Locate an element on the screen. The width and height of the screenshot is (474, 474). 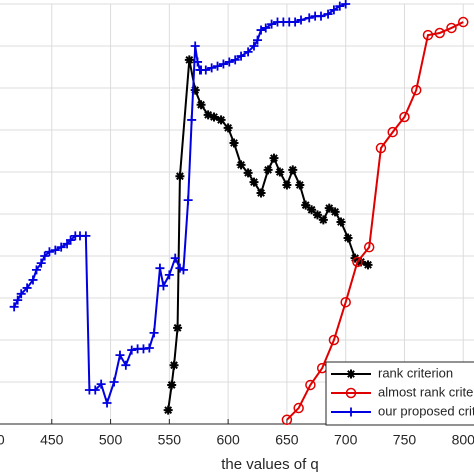
x-tick-label: 650 is located at coordinates (287, 440).